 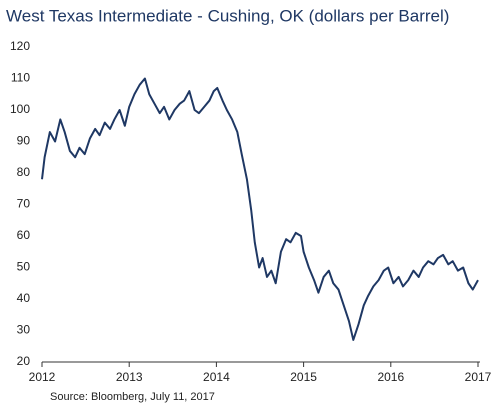 I want to click on y-tick-label: 120, so click(x=20, y=46).